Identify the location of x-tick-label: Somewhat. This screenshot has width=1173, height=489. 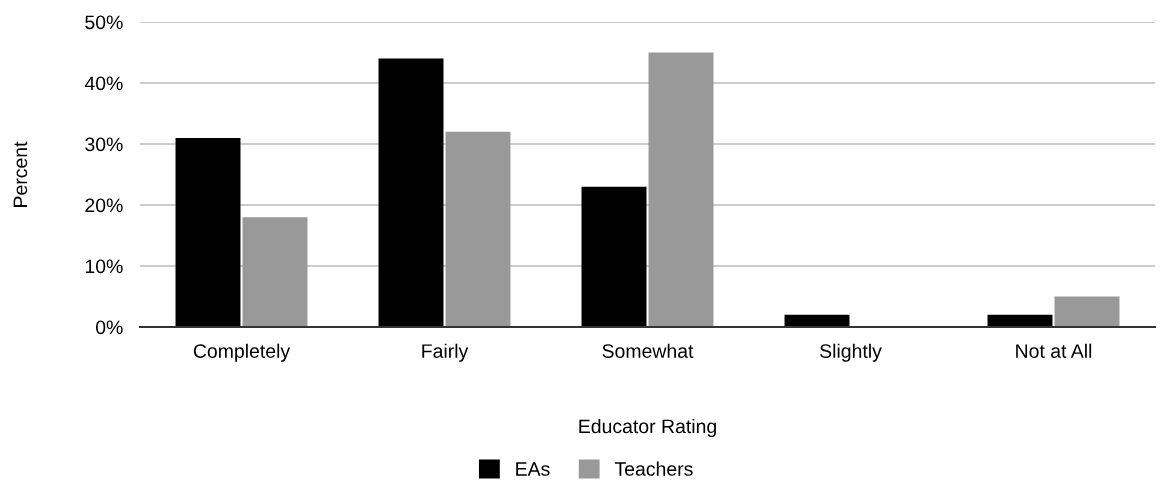
(648, 350).